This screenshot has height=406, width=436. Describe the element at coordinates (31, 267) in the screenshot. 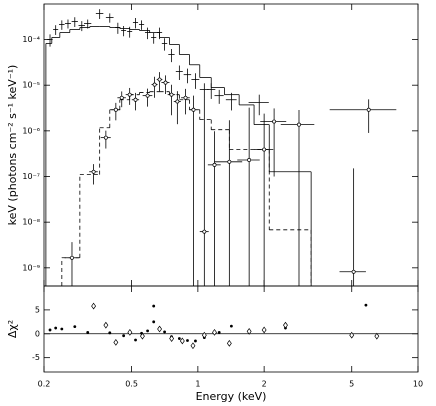

I see `y-tick-label: 10⁻⁹` at that location.